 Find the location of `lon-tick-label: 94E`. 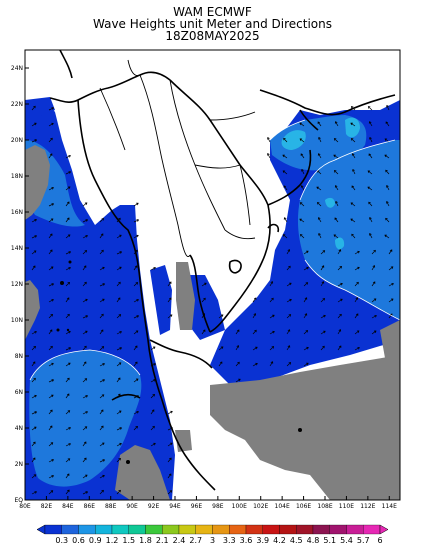

lon-tick-label: 94E is located at coordinates (175, 506).